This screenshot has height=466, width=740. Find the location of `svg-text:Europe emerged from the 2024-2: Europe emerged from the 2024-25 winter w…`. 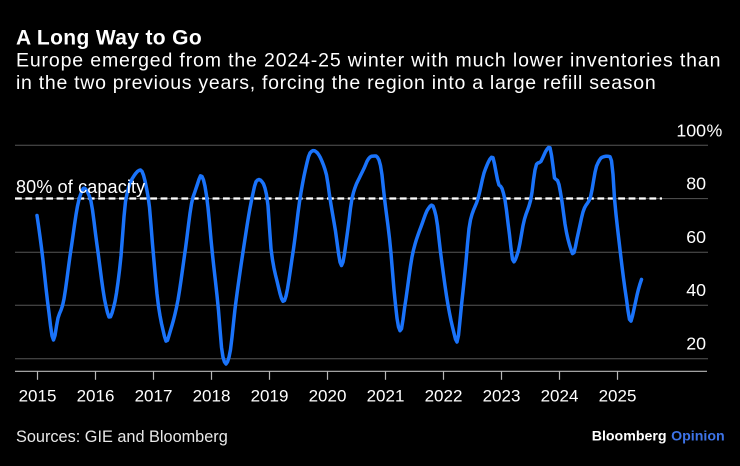

svg-text:Europe emerged from the 2024-2: Europe emerged from the 2024-25 winter w… is located at coordinates (368, 61).